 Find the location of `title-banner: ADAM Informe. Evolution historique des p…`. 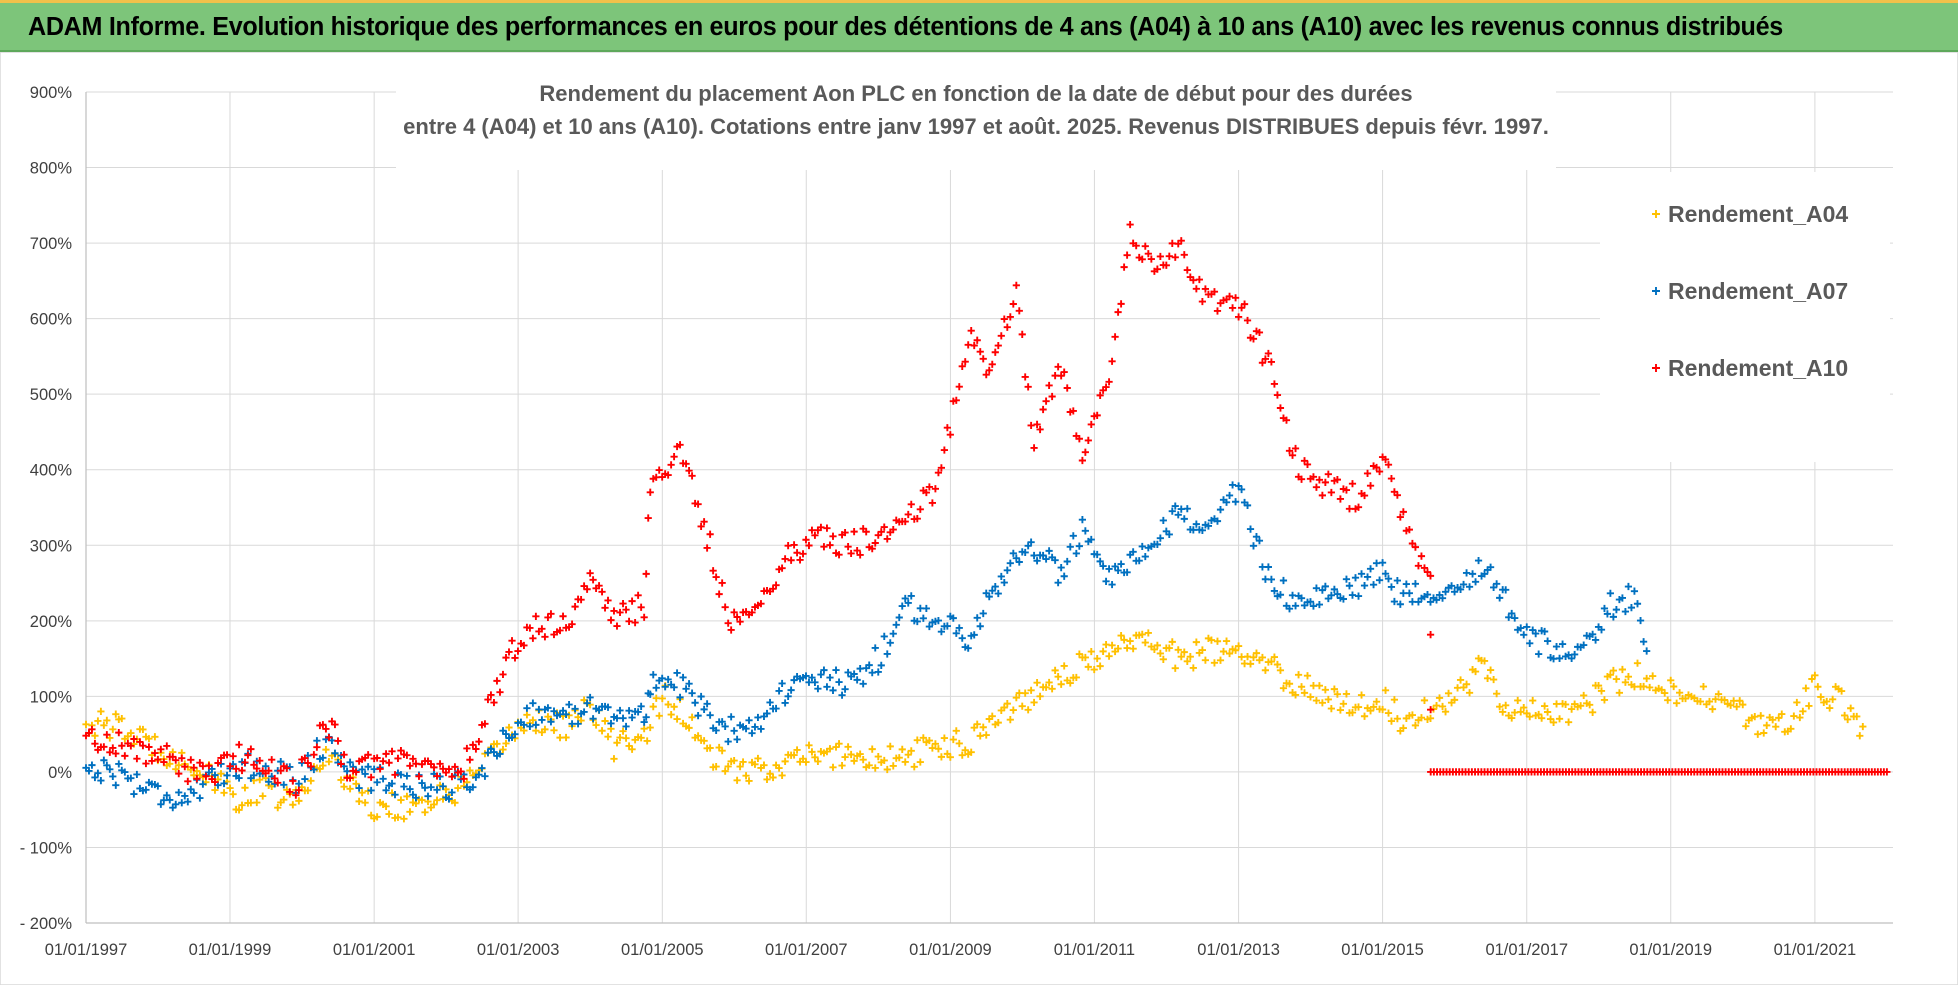

title-banner: ADAM Informe. Evolution historique des p… is located at coordinates (979, 26).